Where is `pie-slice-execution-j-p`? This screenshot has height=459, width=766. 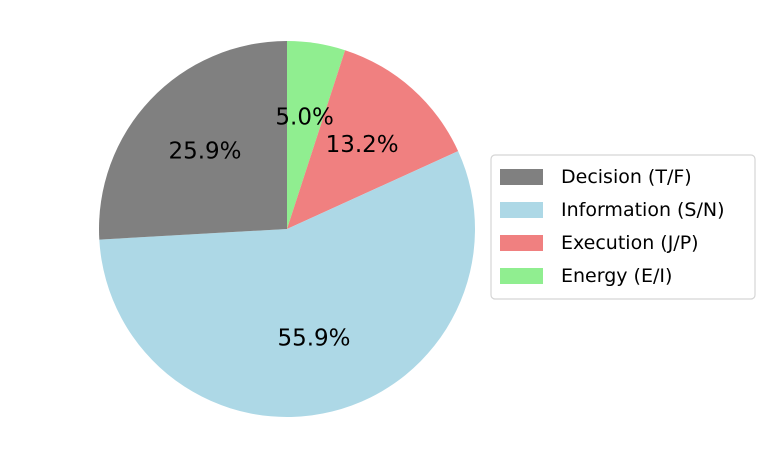
pie-slice-execution-j-p is located at coordinates (373, 140).